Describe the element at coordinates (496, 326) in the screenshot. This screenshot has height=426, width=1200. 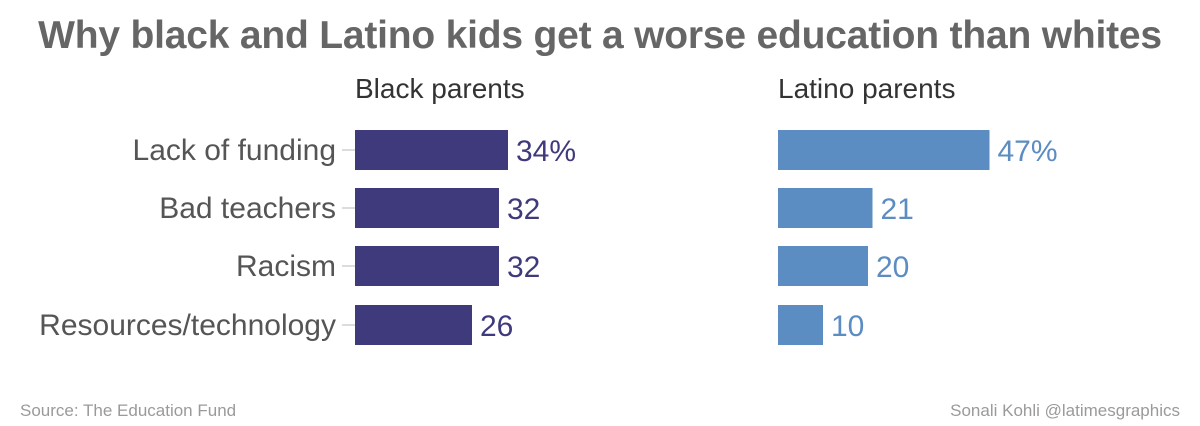
I see `data-label: 26` at that location.